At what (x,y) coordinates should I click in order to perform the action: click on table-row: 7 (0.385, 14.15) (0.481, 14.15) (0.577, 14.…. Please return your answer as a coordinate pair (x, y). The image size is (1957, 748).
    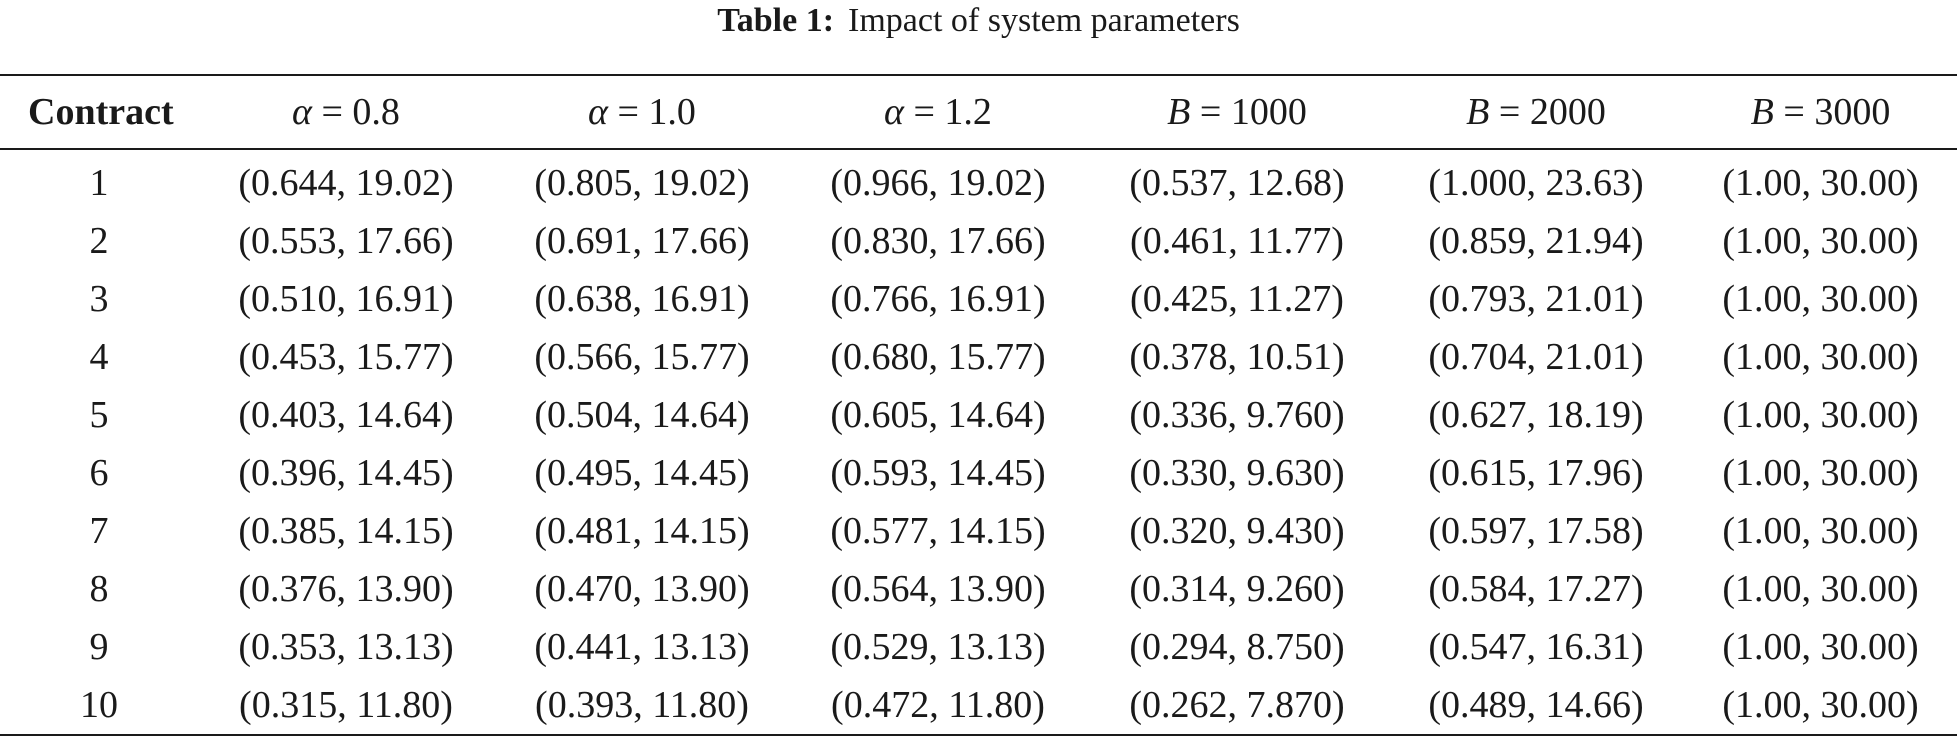
    Looking at the image, I should click on (978, 531).